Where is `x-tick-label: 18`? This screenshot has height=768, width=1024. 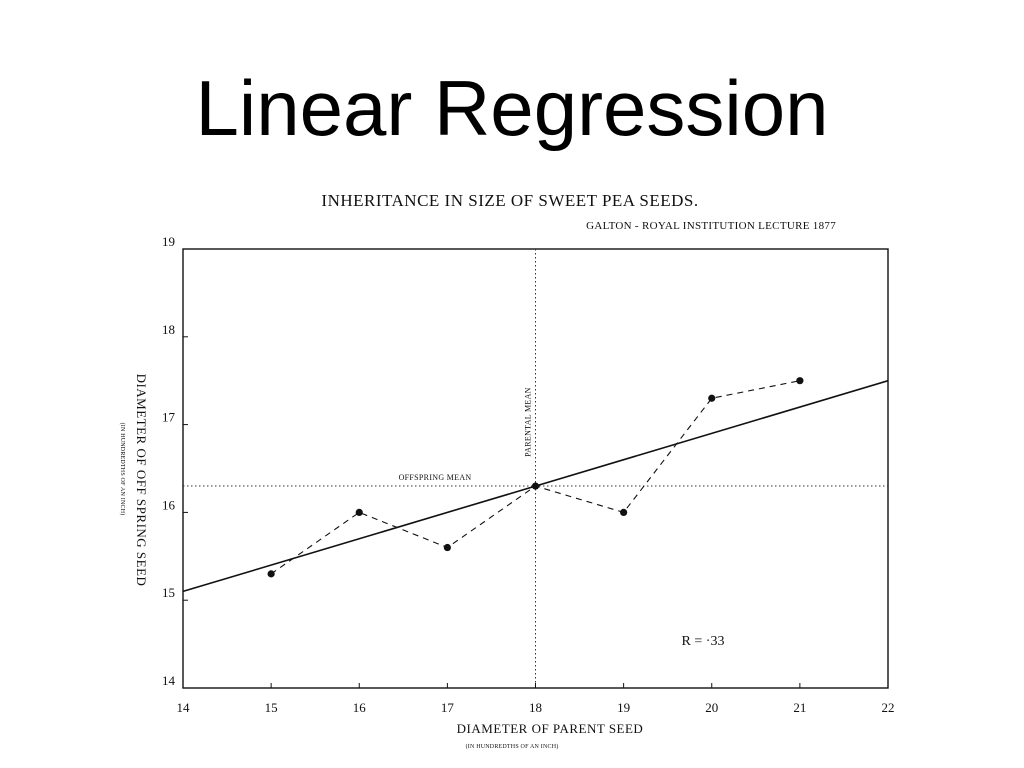 x-tick-label: 18 is located at coordinates (535, 707).